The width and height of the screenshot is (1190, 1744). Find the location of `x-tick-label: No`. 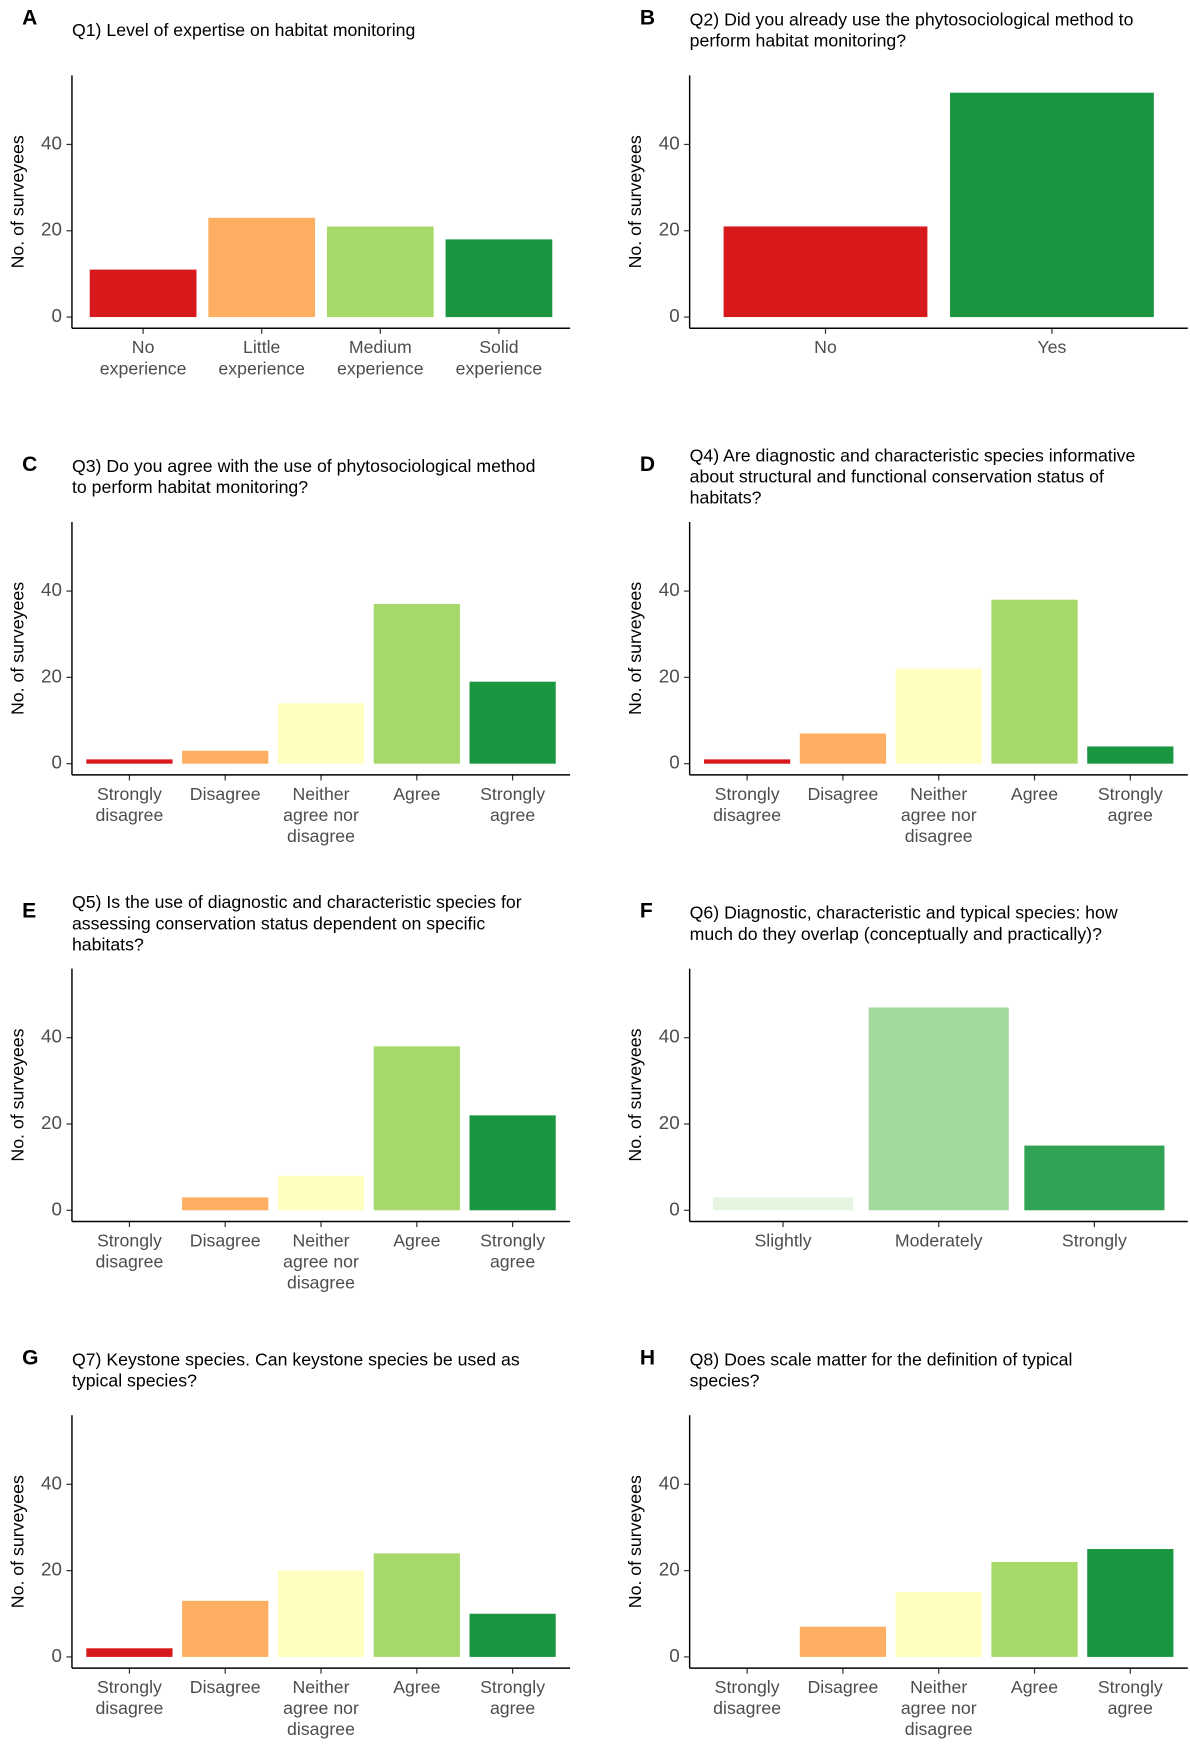

x-tick-label: No is located at coordinates (825, 347).